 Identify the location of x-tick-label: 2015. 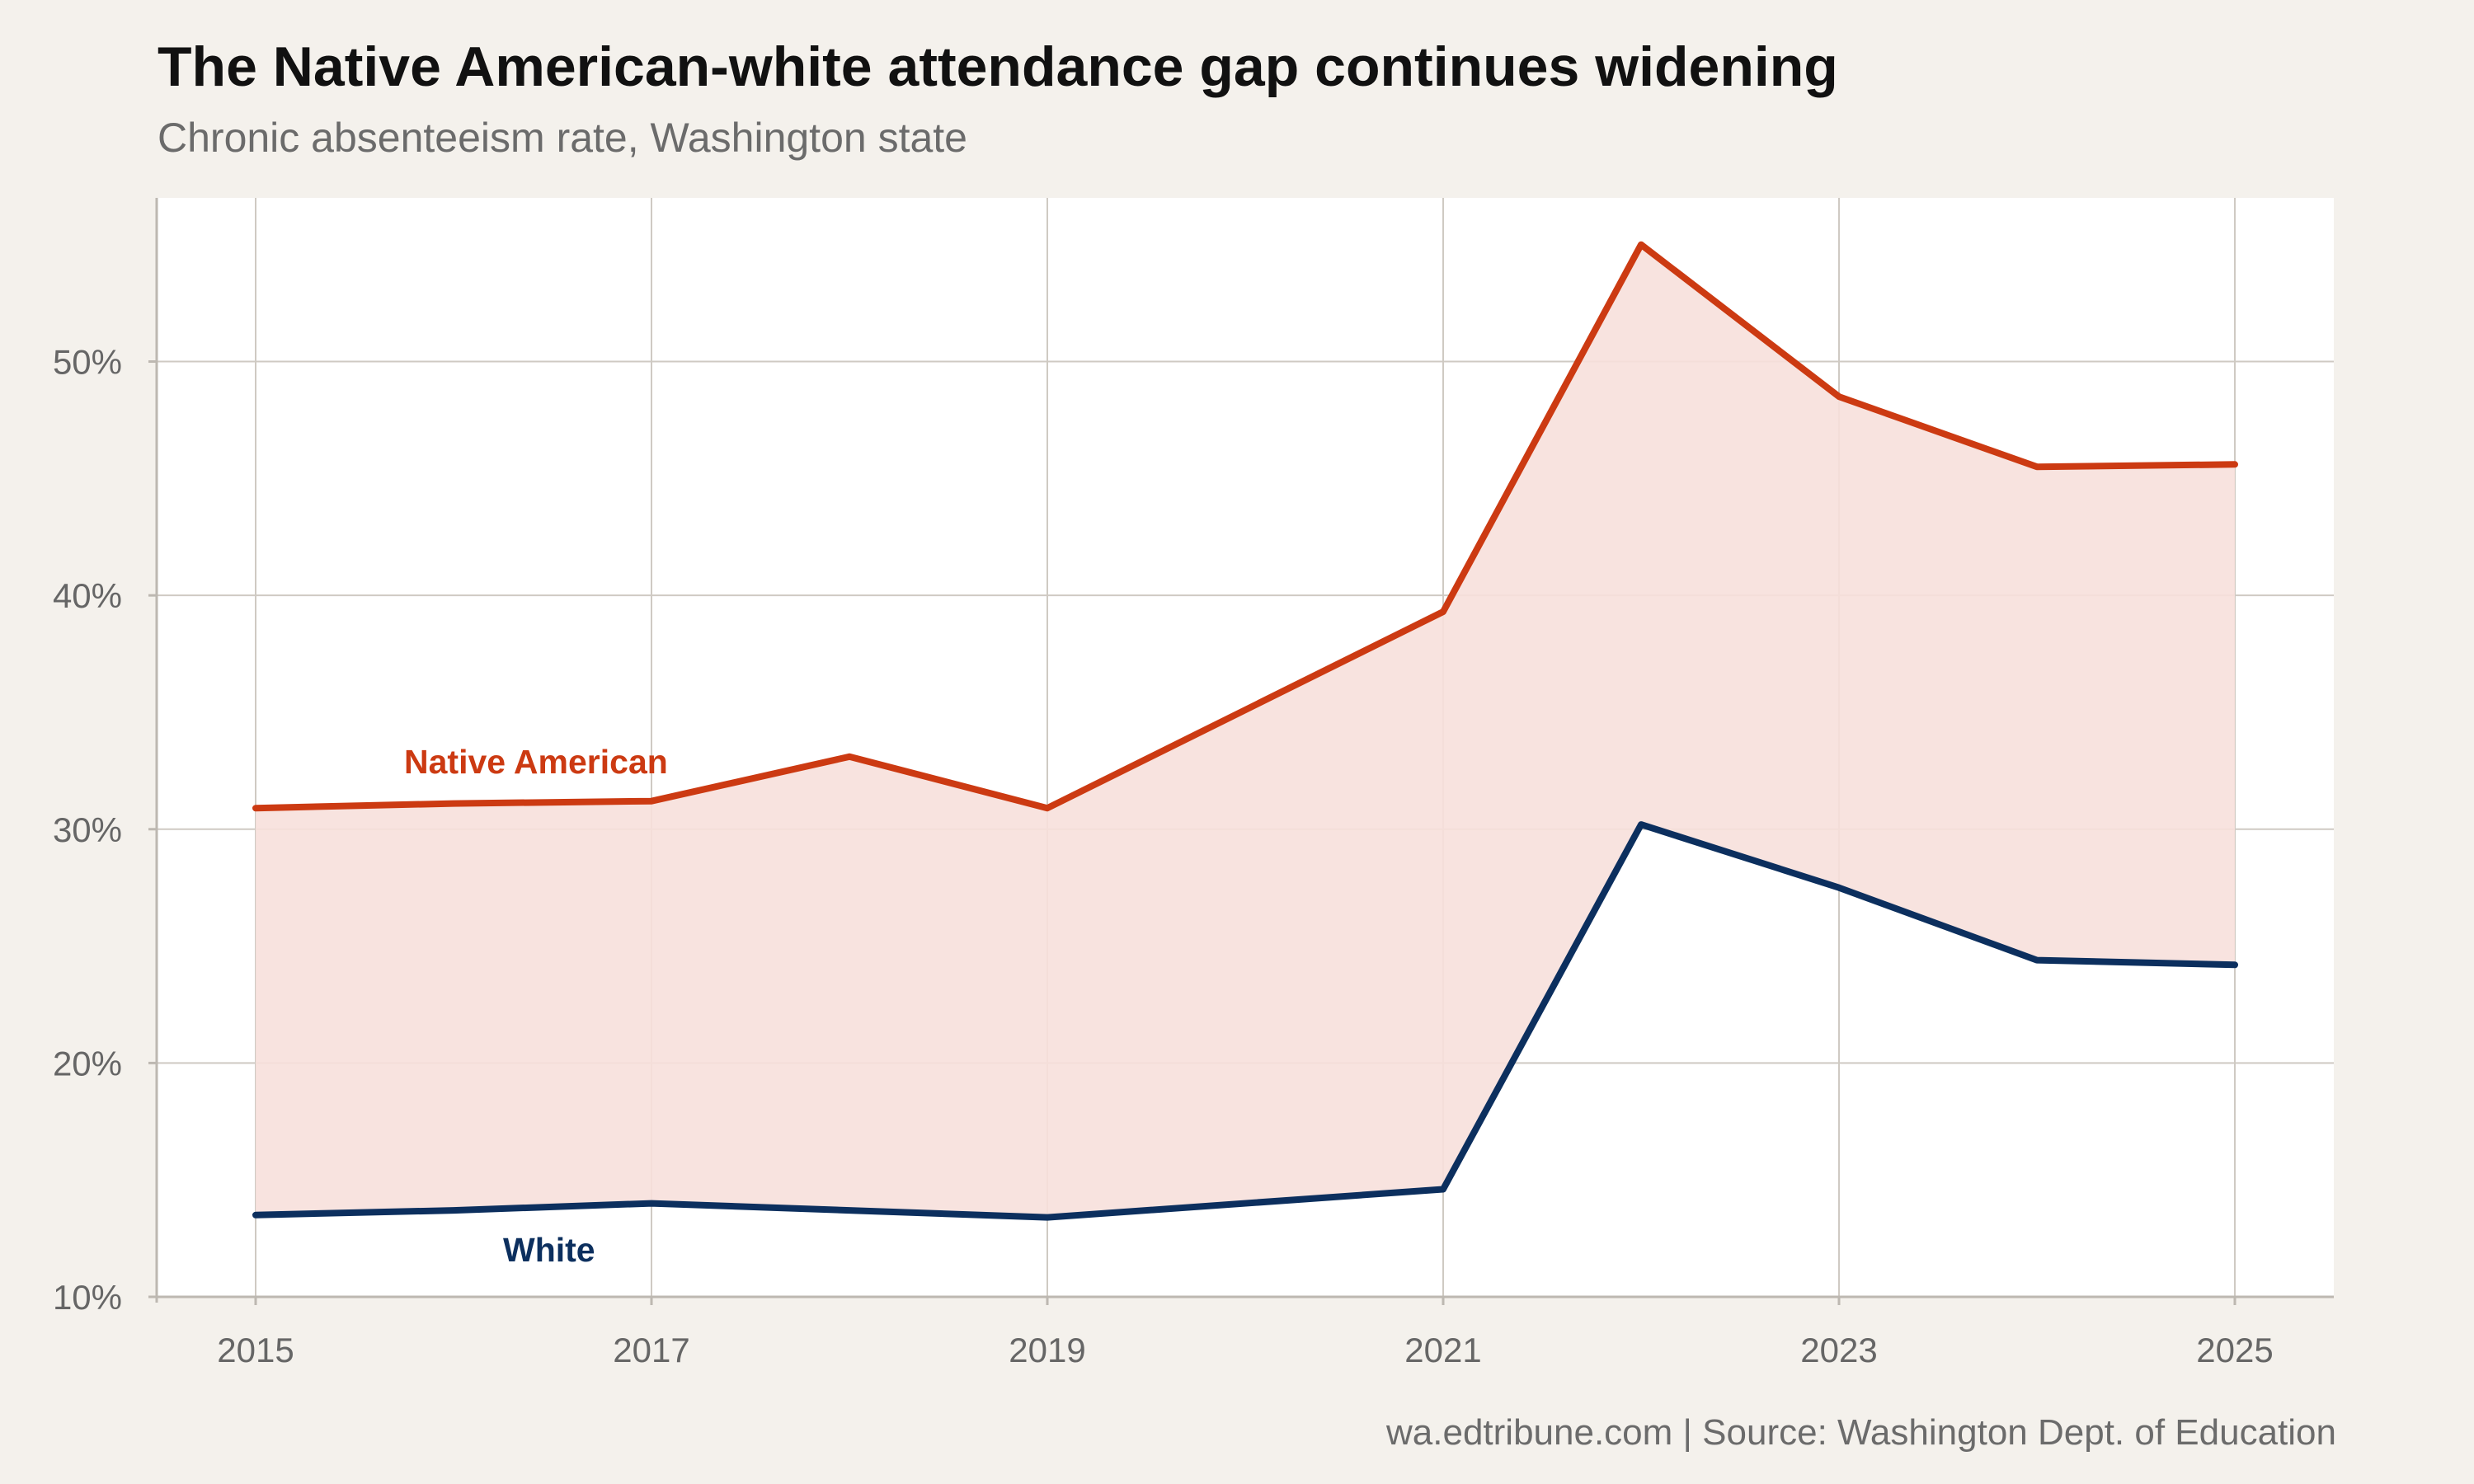
(255, 1350).